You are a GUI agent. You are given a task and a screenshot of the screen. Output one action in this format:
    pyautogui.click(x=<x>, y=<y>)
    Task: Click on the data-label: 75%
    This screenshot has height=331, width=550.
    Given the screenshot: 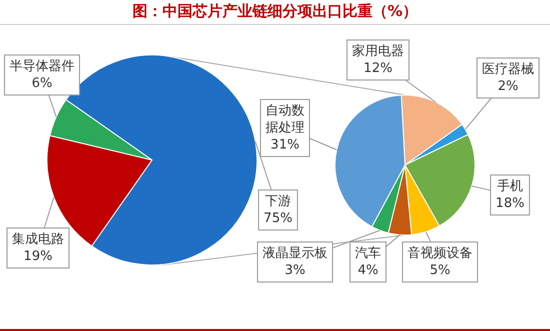 What is the action you would take?
    pyautogui.click(x=278, y=218)
    